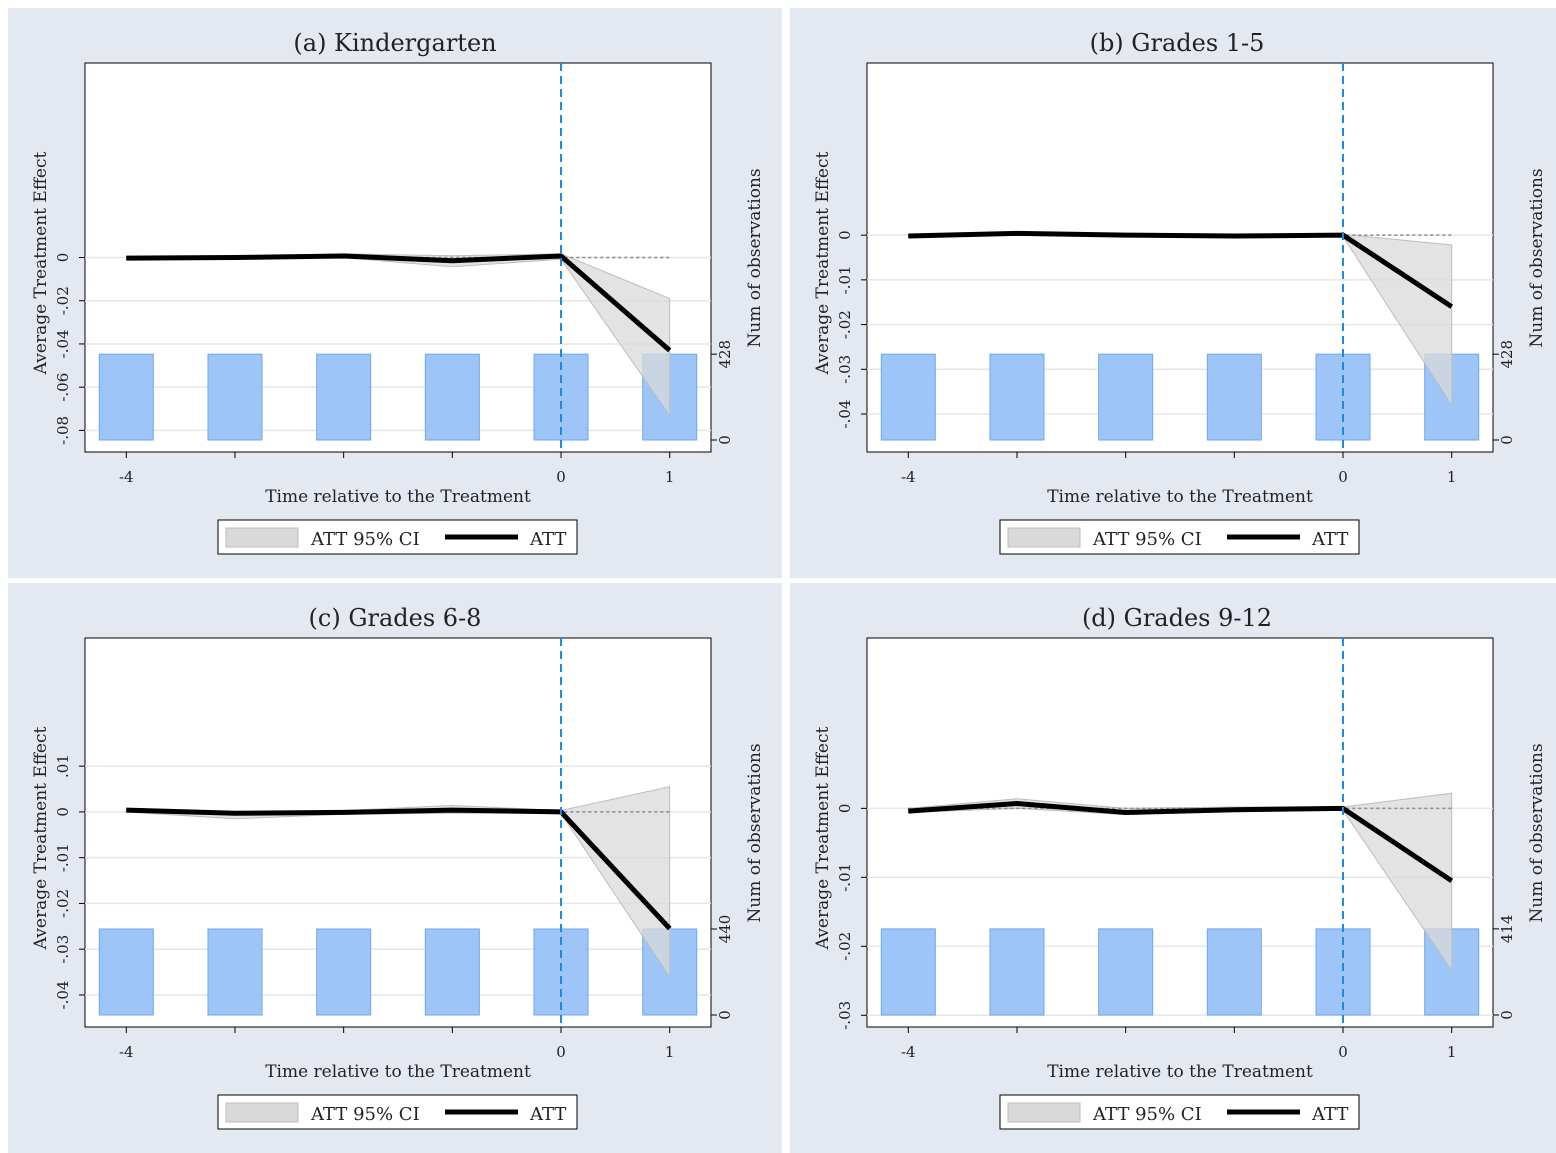 The width and height of the screenshot is (1556, 1153). What do you see at coordinates (395, 618) in the screenshot?
I see `chart-title: (c) Grades 6-8` at bounding box center [395, 618].